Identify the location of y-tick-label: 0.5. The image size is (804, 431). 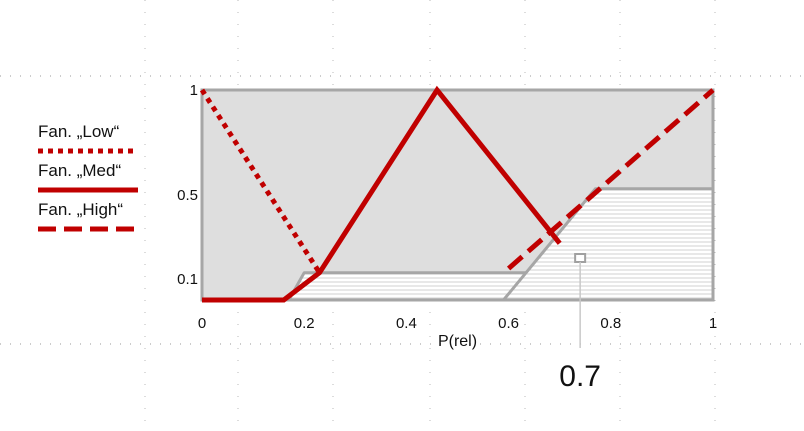
(187, 195).